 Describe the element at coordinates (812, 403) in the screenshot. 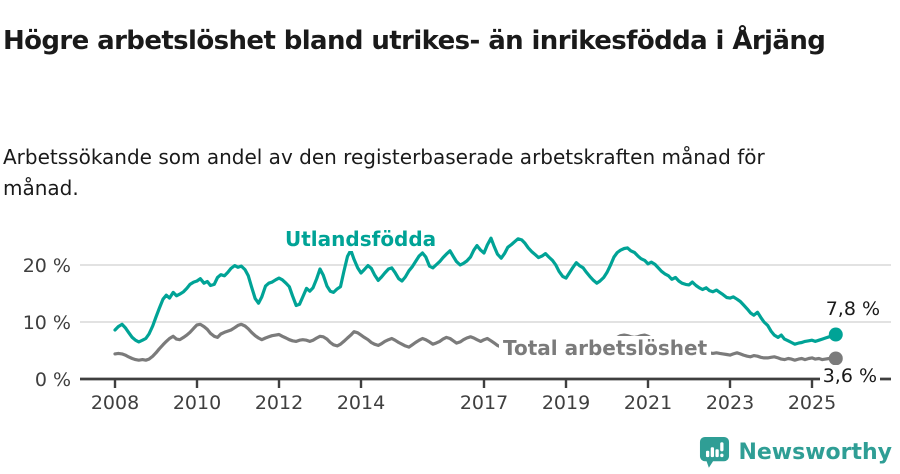

I see `x-tick-label-2025: 2025` at that location.